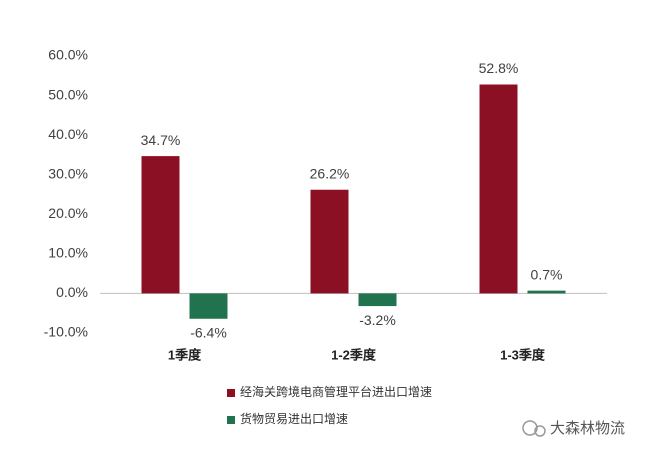  I want to click on x-tick-label: 1-2季度, so click(354, 354).